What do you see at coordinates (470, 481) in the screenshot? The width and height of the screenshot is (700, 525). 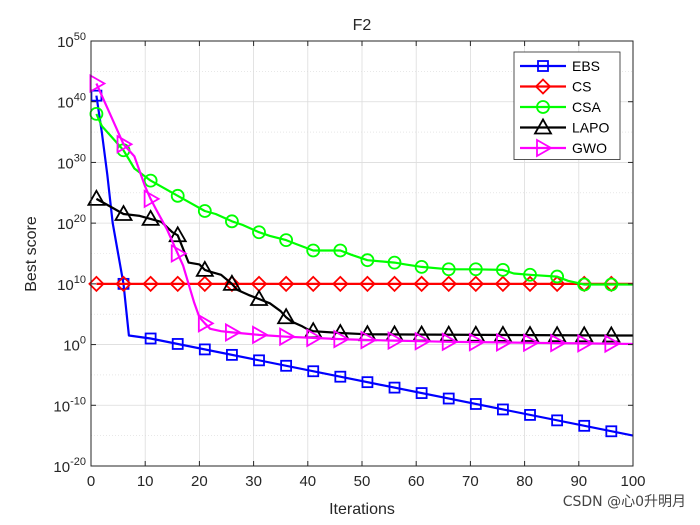 I see `x-tick-label: 70` at bounding box center [470, 481].